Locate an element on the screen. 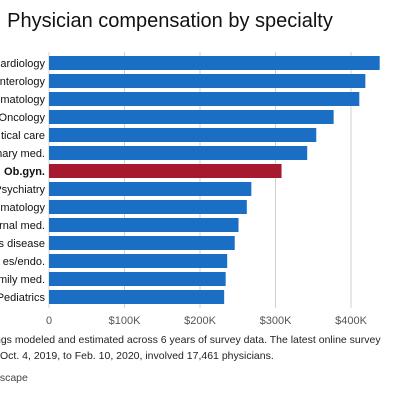 The height and width of the screenshot is (400, 400). category-label: s disease is located at coordinates (22, 244).